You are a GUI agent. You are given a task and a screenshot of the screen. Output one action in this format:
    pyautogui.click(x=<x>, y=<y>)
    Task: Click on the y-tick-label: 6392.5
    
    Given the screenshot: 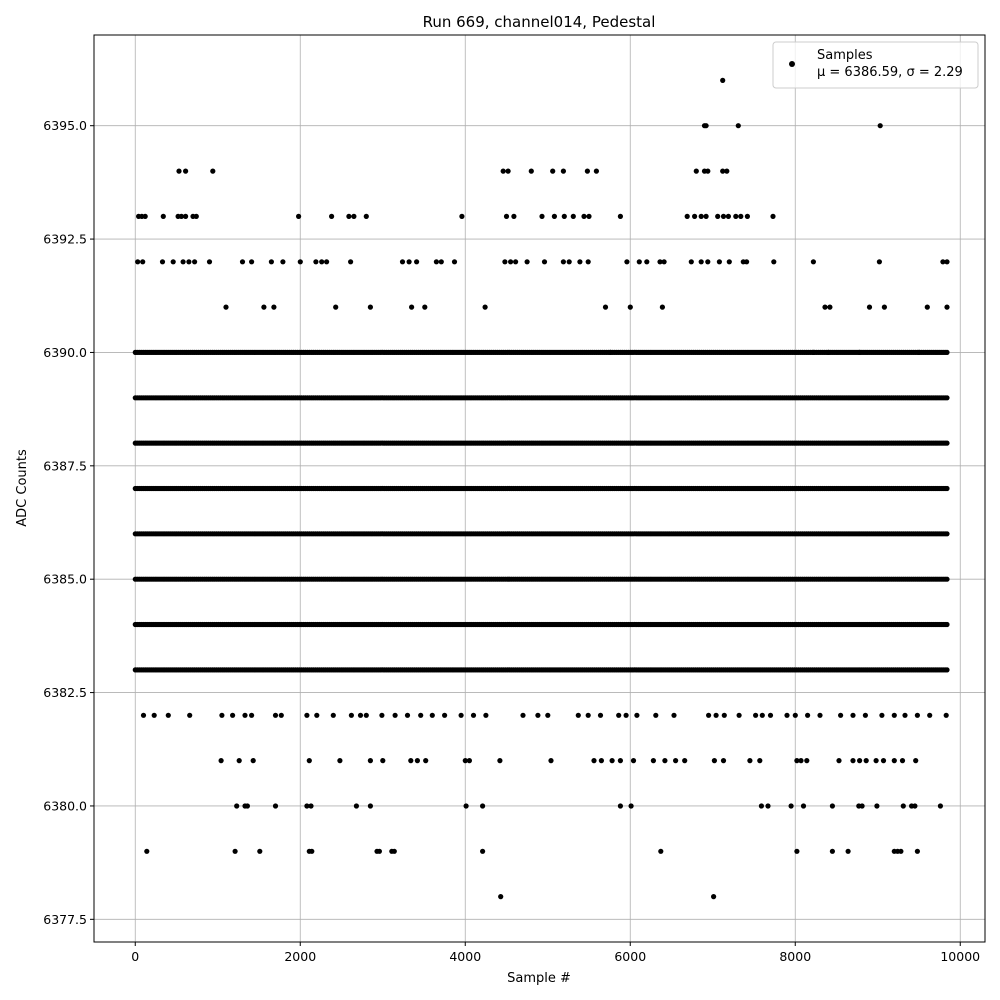 What is the action you would take?
    pyautogui.click(x=65, y=239)
    